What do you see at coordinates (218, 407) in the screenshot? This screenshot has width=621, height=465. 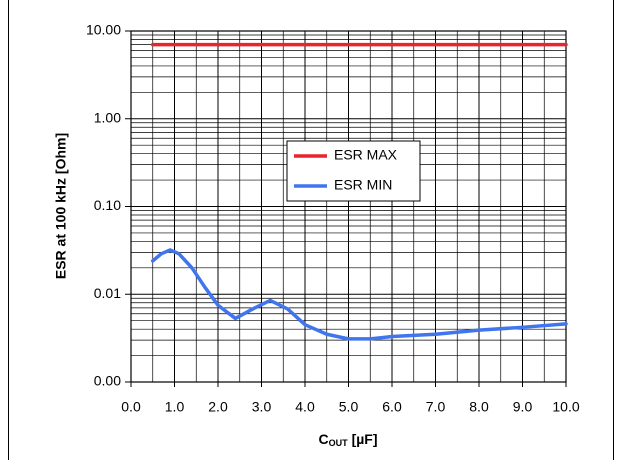 I see `x-tick-label: 2.0` at bounding box center [218, 407].